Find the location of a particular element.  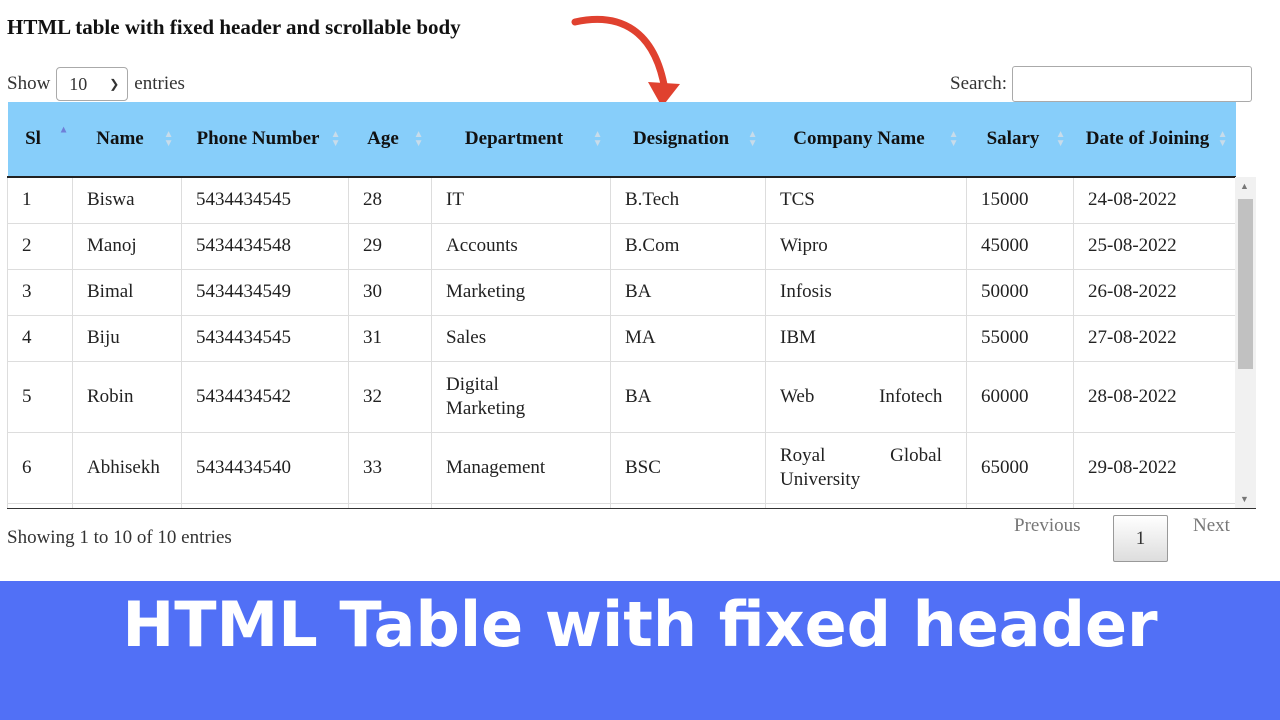

table-cell: 5434434542 is located at coordinates (265, 396).